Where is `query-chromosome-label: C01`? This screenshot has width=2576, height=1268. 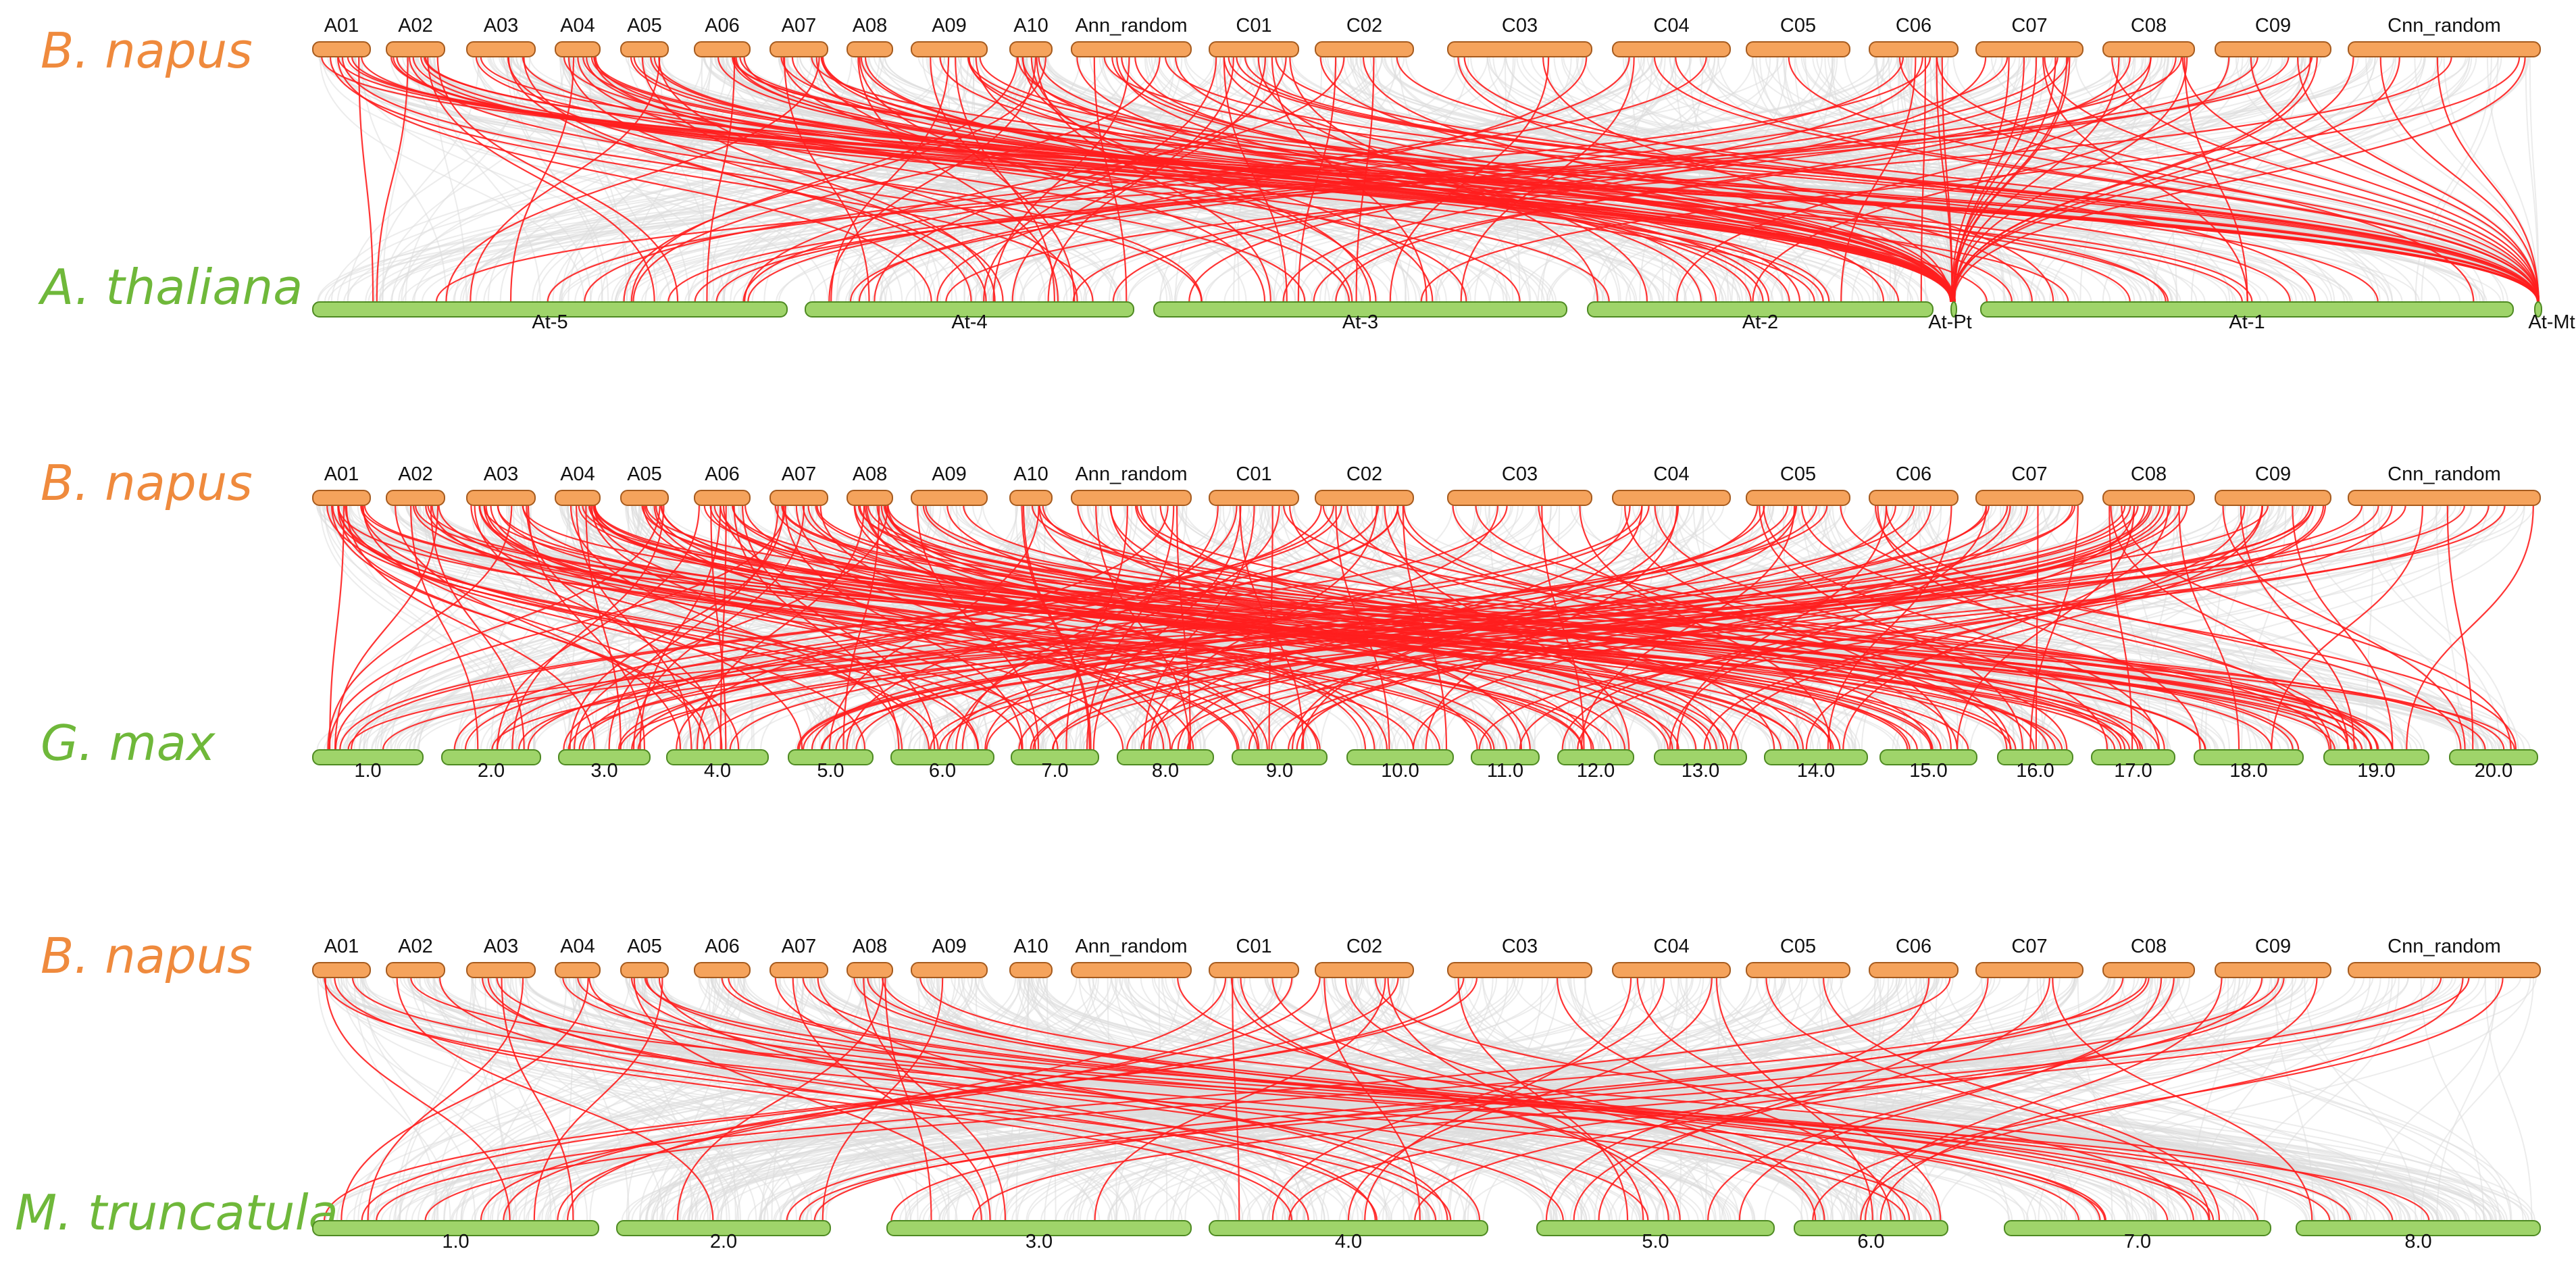 query-chromosome-label: C01 is located at coordinates (1253, 946).